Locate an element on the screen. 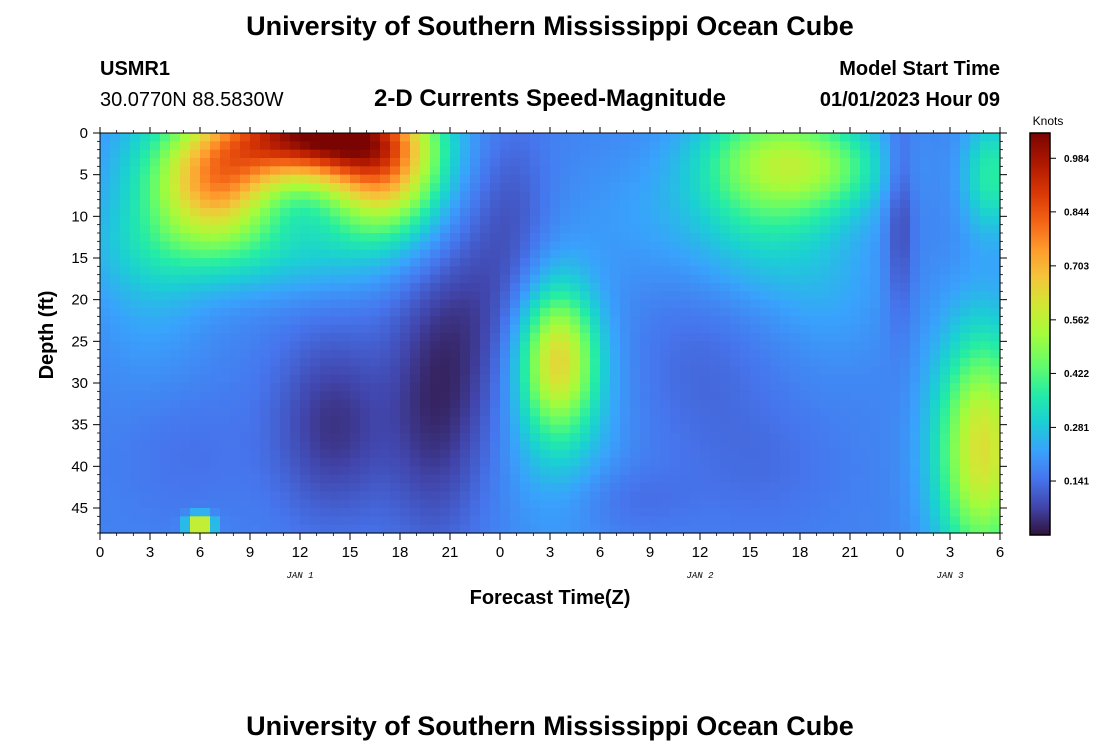 The height and width of the screenshot is (750, 1100). x-tick-label: 6 is located at coordinates (1000, 552).